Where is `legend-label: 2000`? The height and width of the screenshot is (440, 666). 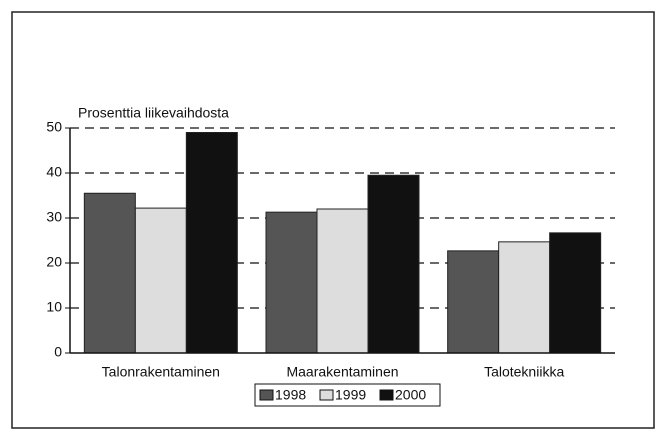
legend-label: 2000 is located at coordinates (410, 395).